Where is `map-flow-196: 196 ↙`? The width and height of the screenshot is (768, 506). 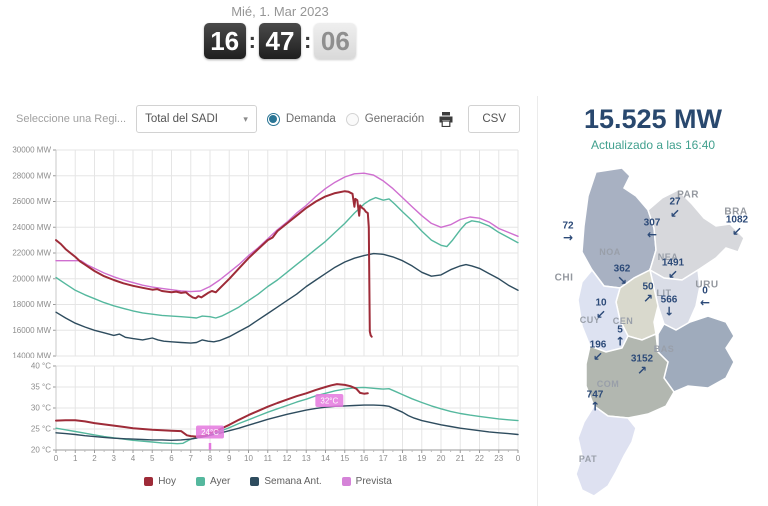
map-flow-196: 196 ↙ is located at coordinates (598, 351).